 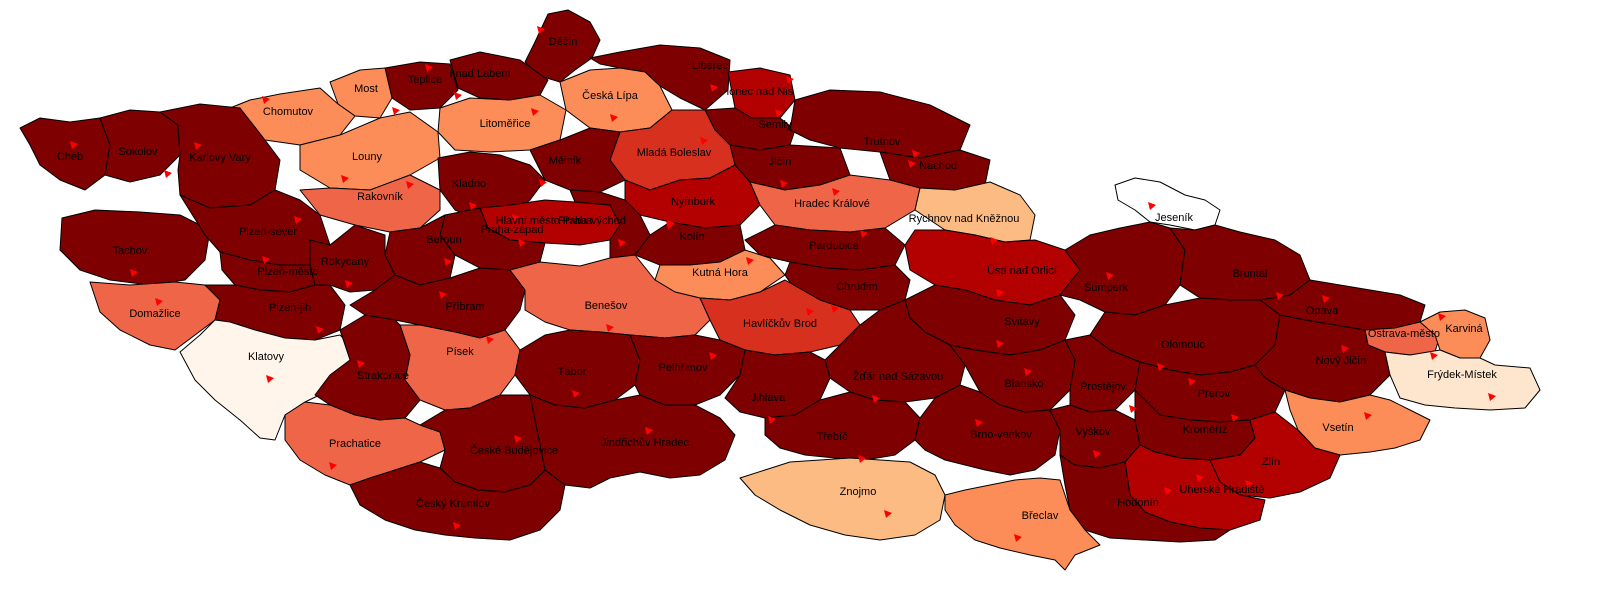 What do you see at coordinates (1097, 454) in the screenshot?
I see `marker-vyskov` at bounding box center [1097, 454].